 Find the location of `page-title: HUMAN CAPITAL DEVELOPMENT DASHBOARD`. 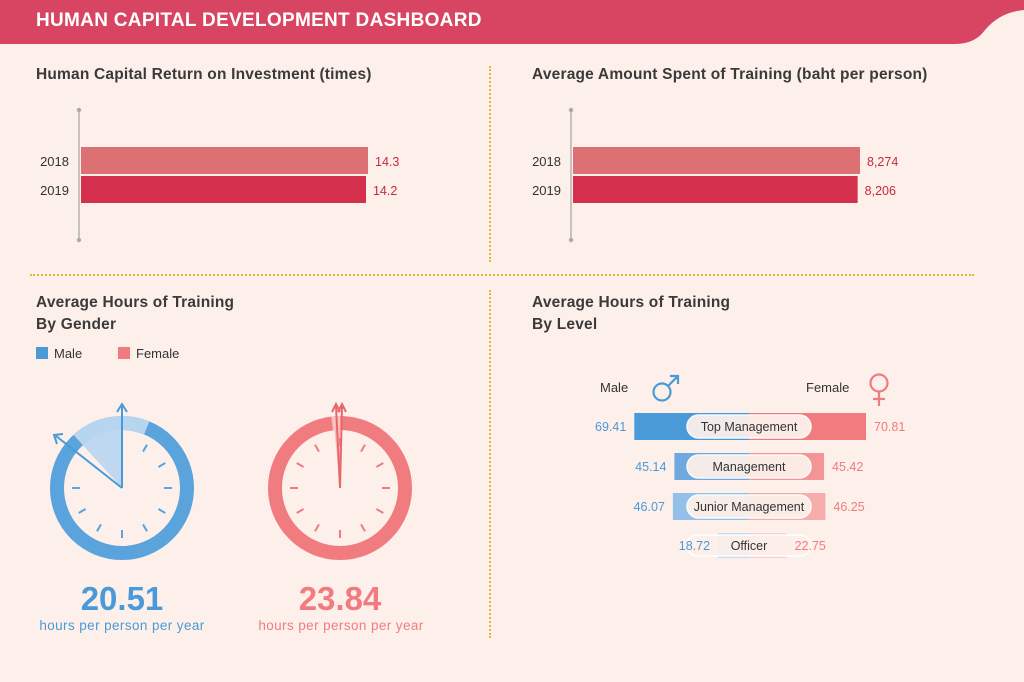

page-title: HUMAN CAPITAL DEVELOPMENT DASHBOARD is located at coordinates (259, 20).